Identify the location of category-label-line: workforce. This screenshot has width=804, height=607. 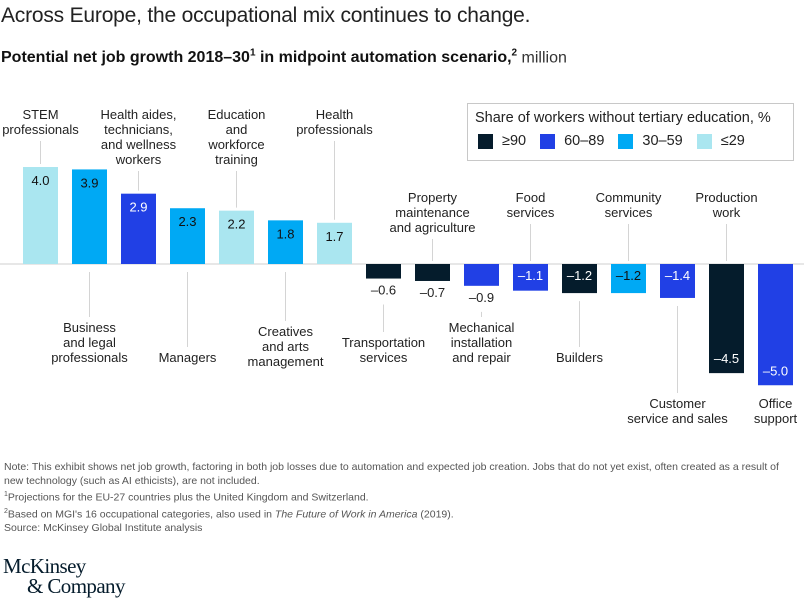
(235, 144).